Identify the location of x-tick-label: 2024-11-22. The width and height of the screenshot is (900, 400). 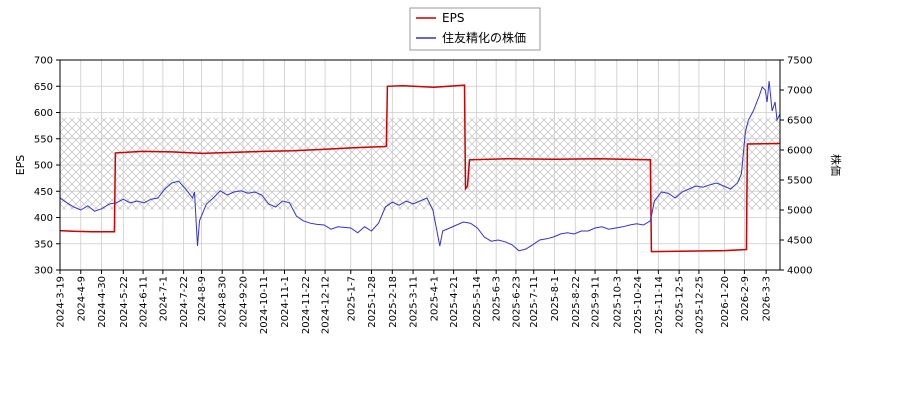
(306, 305).